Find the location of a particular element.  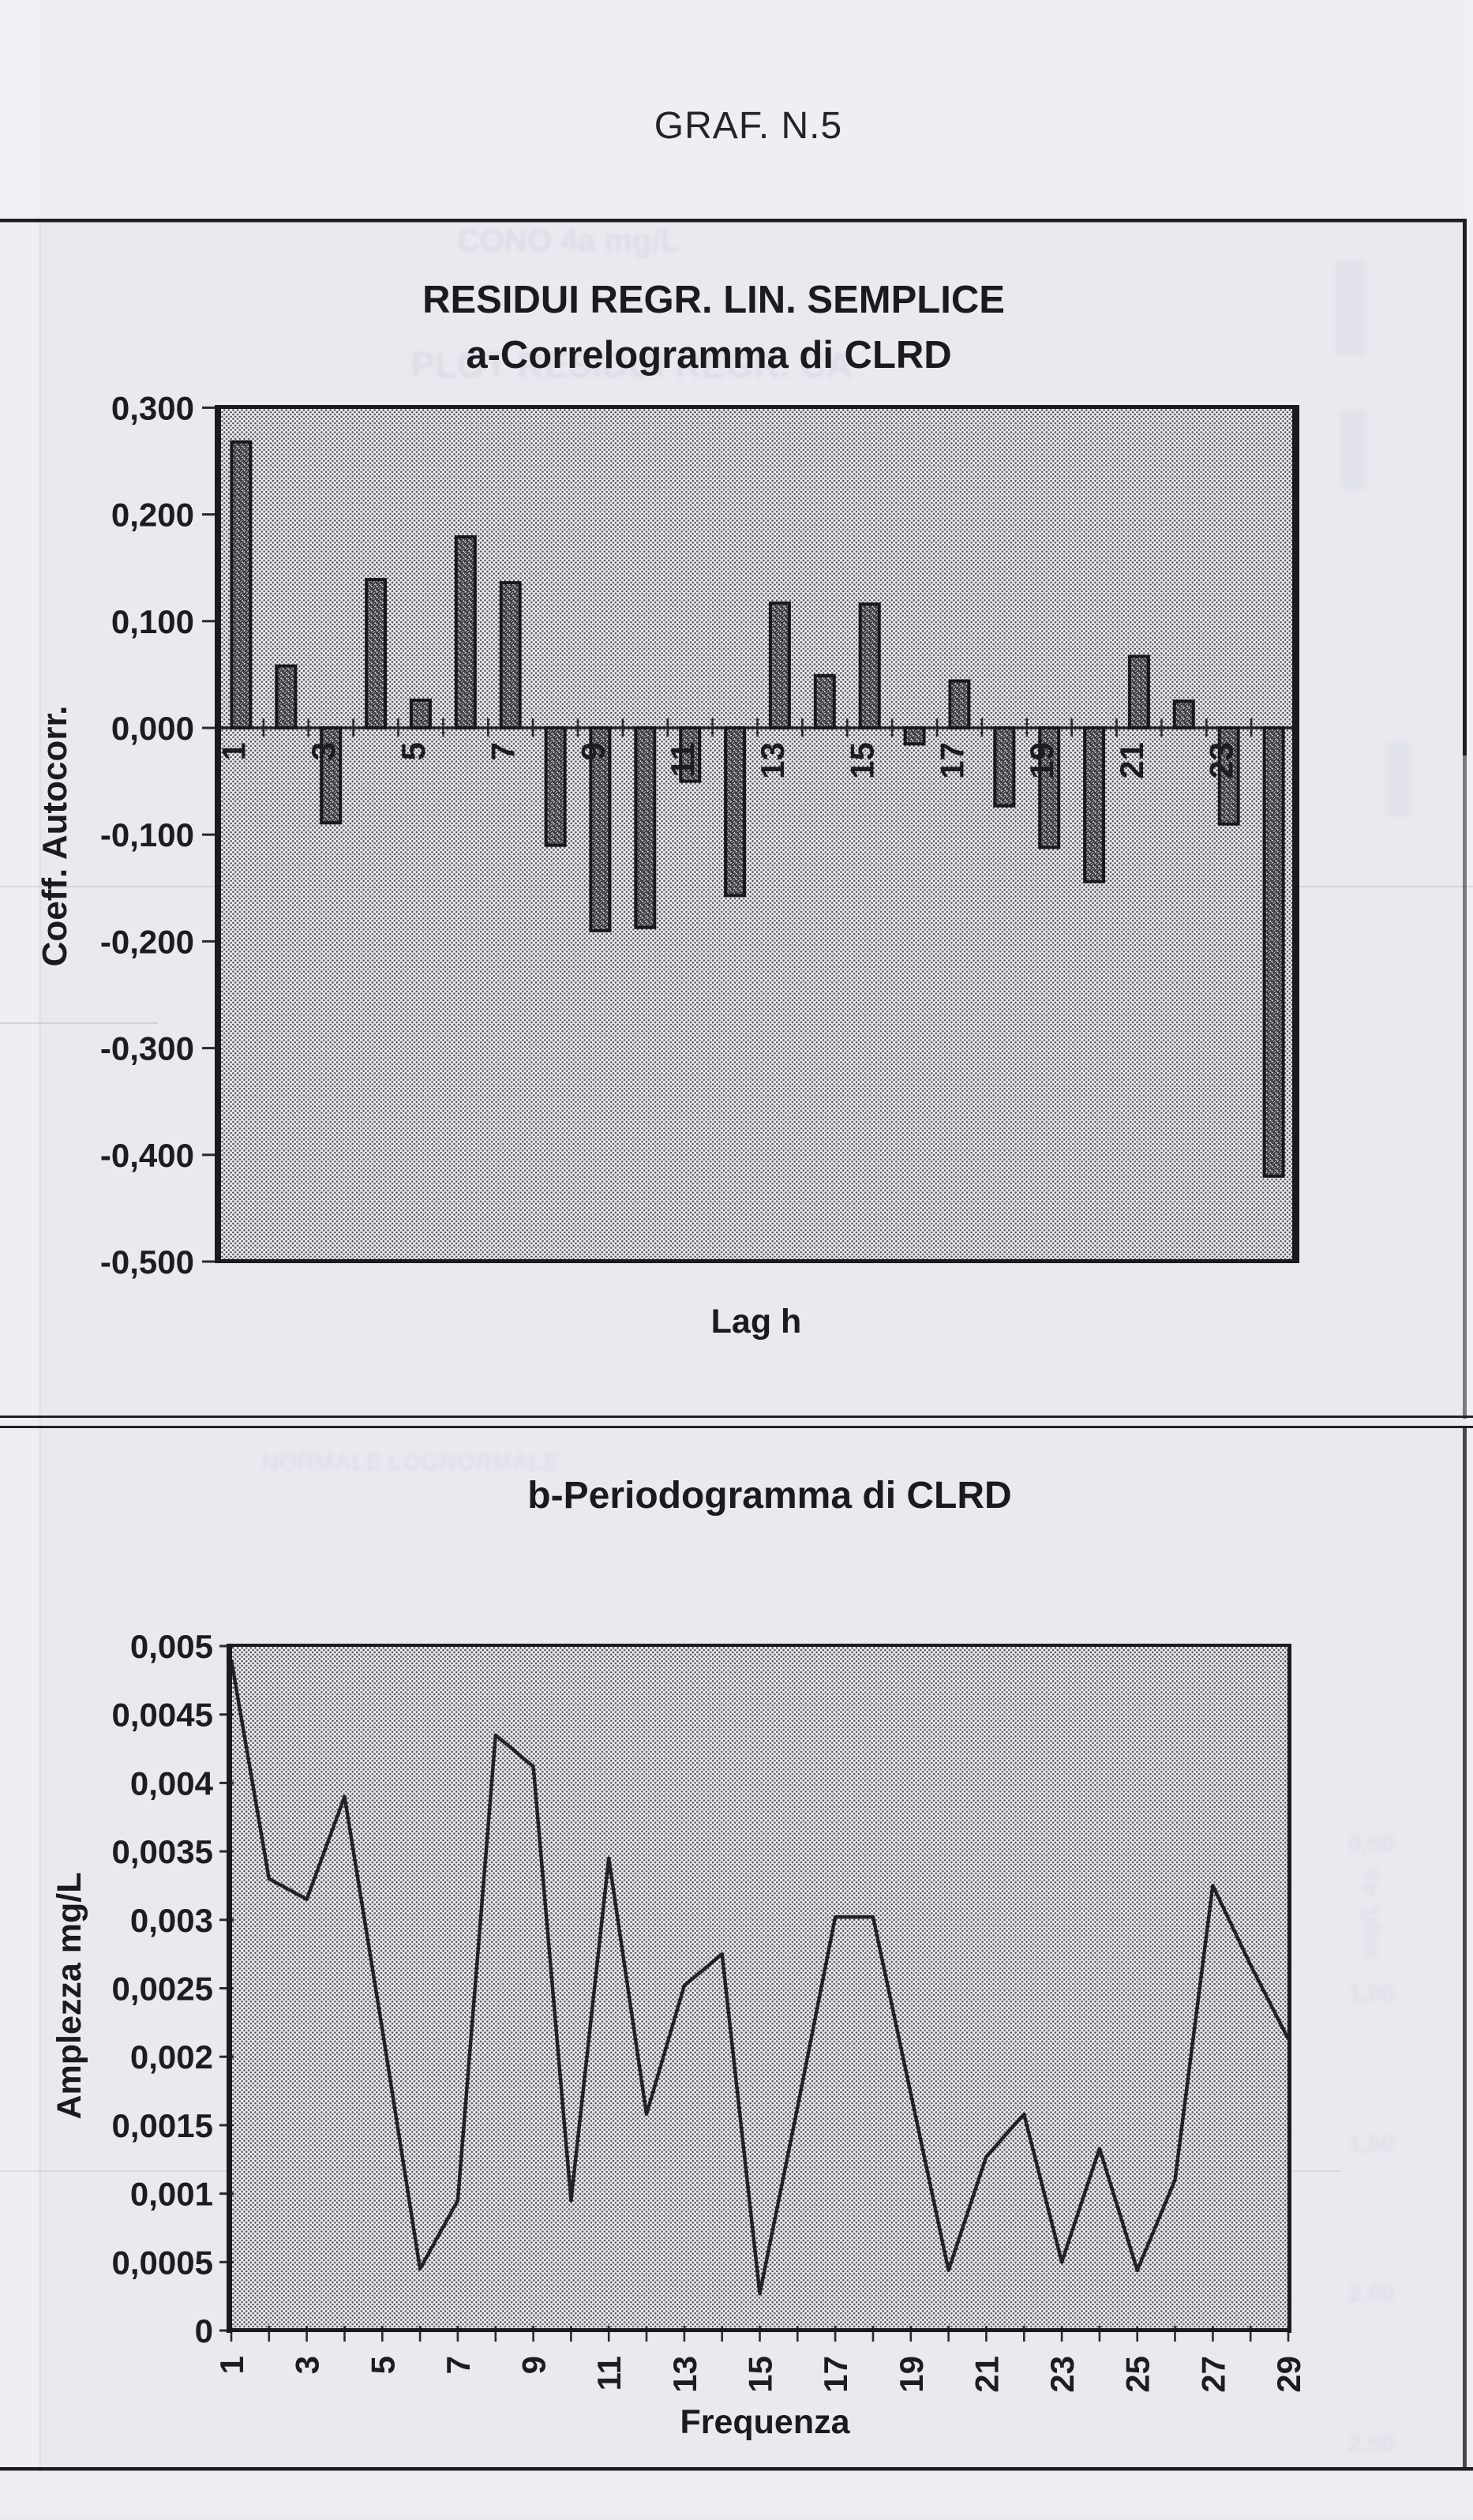

svg-text: 27 is located at coordinates (1212, 2374).